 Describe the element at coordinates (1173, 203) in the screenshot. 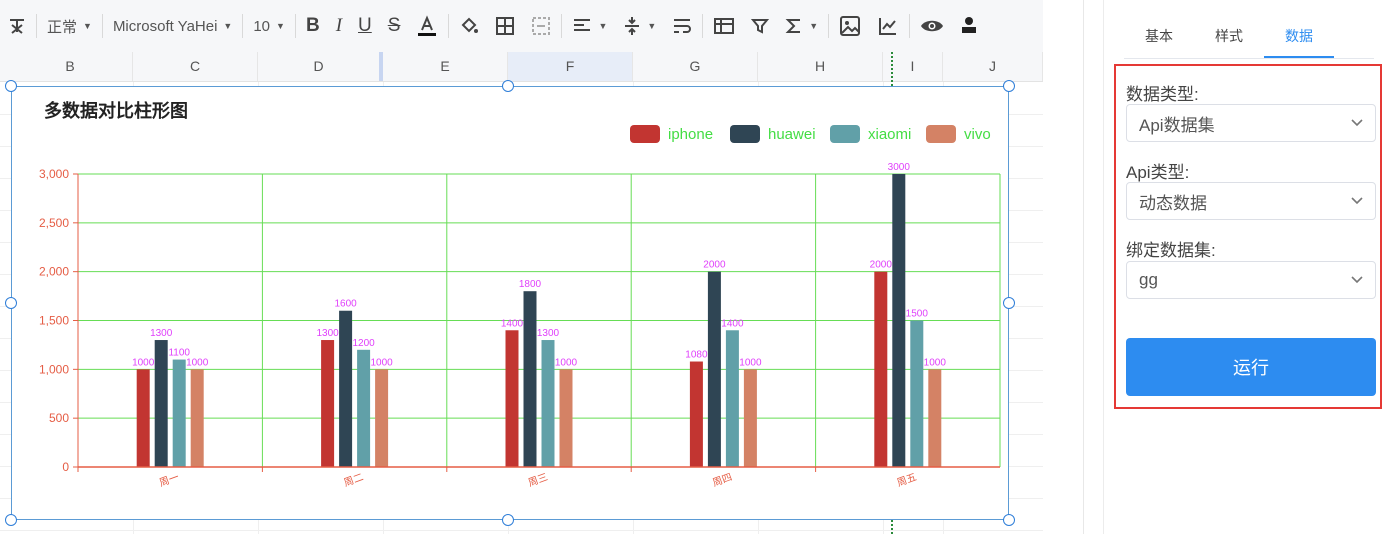

I see `api-type-value: 动态数据` at that location.